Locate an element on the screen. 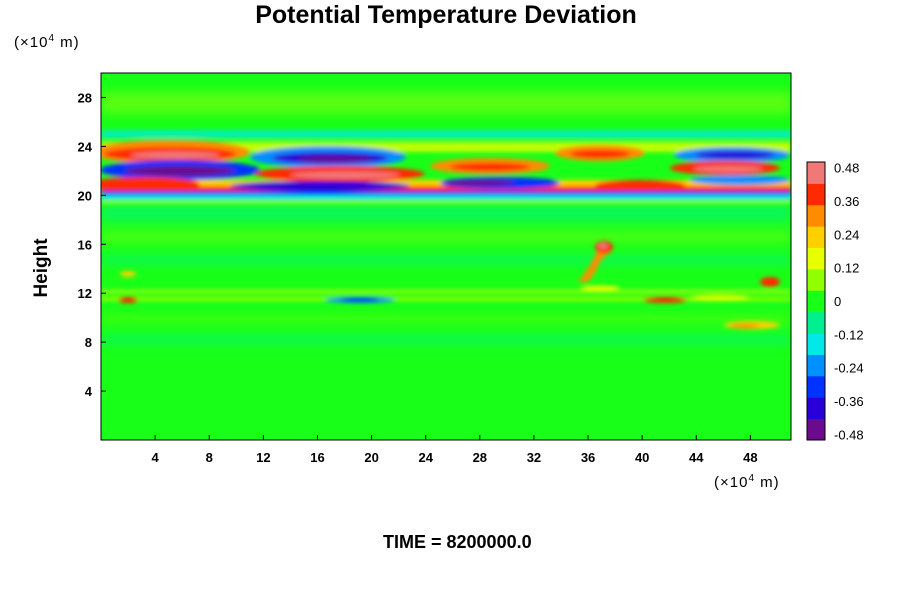 The height and width of the screenshot is (600, 900). colorbar-tick-label: 0.12 is located at coordinates (846, 268).